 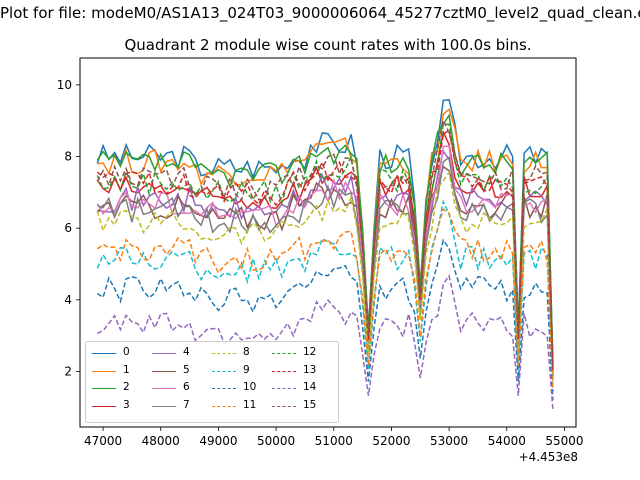 I want to click on x-tick-label: 50000, so click(x=276, y=441).